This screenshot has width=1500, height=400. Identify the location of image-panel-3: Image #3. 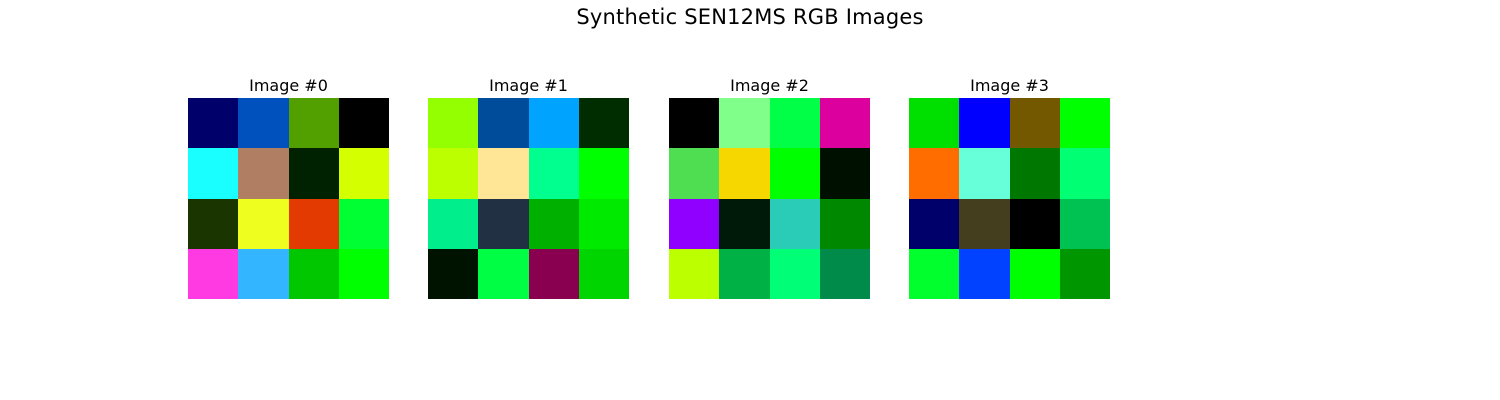
(1009, 187).